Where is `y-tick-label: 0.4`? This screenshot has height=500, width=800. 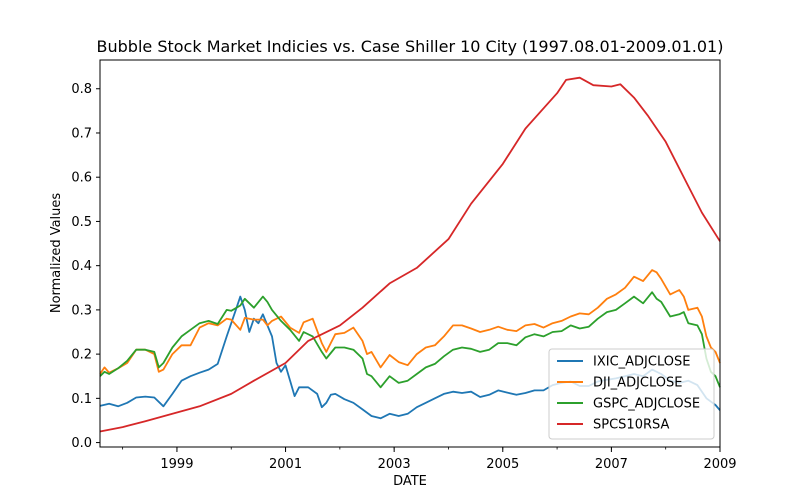
y-tick-label: 0.4 is located at coordinates (81, 266).